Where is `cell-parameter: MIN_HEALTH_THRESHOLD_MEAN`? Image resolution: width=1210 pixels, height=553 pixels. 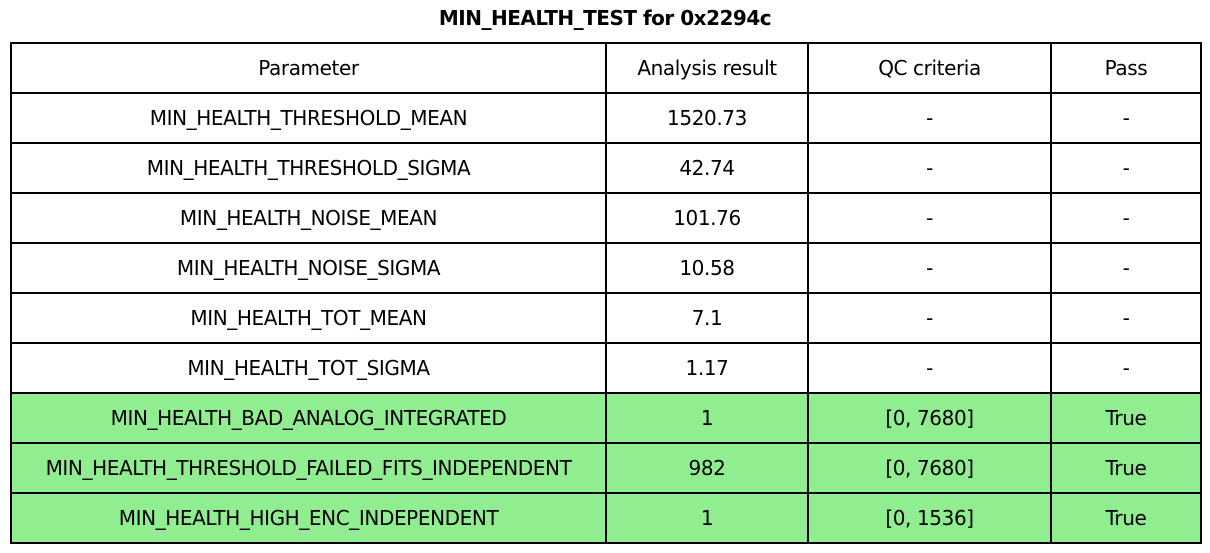
cell-parameter: MIN_HEALTH_THRESHOLD_MEAN is located at coordinates (308, 118).